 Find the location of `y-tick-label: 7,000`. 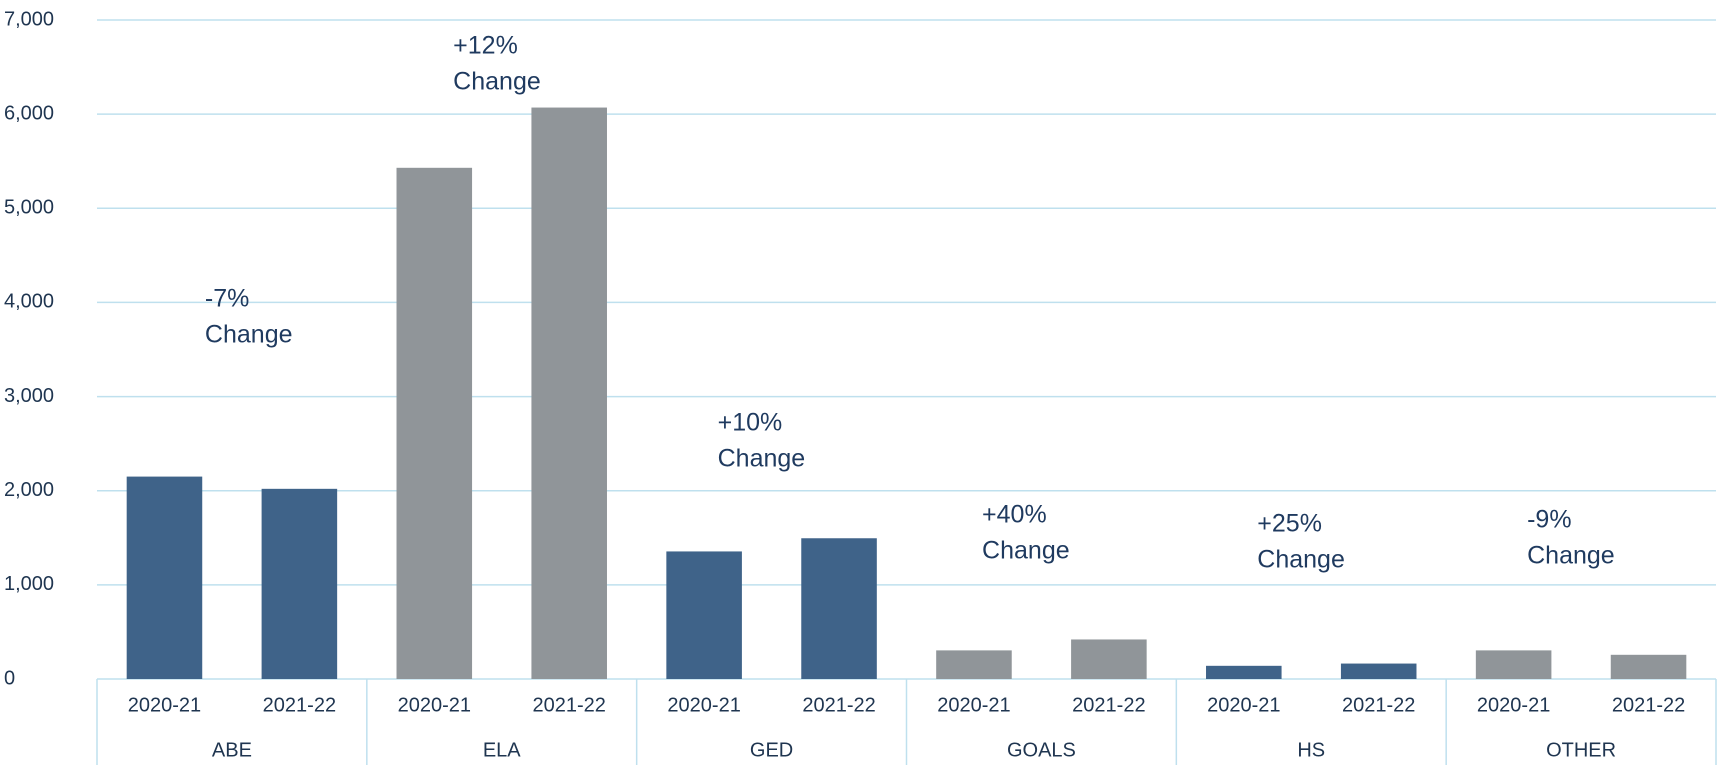

y-tick-label: 7,000 is located at coordinates (29, 19).